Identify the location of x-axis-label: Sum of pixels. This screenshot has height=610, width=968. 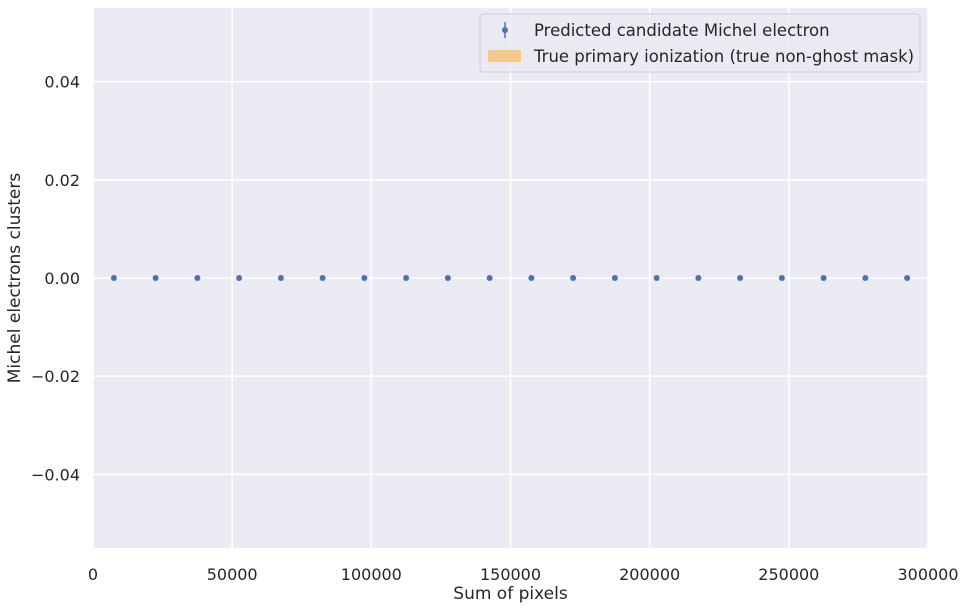
(510, 594).